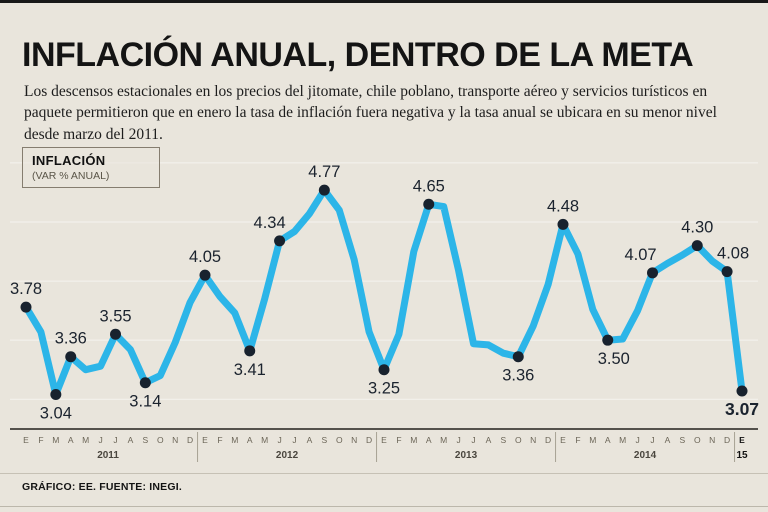 The height and width of the screenshot is (512, 768). I want to click on footer-divider, so click(384, 473).